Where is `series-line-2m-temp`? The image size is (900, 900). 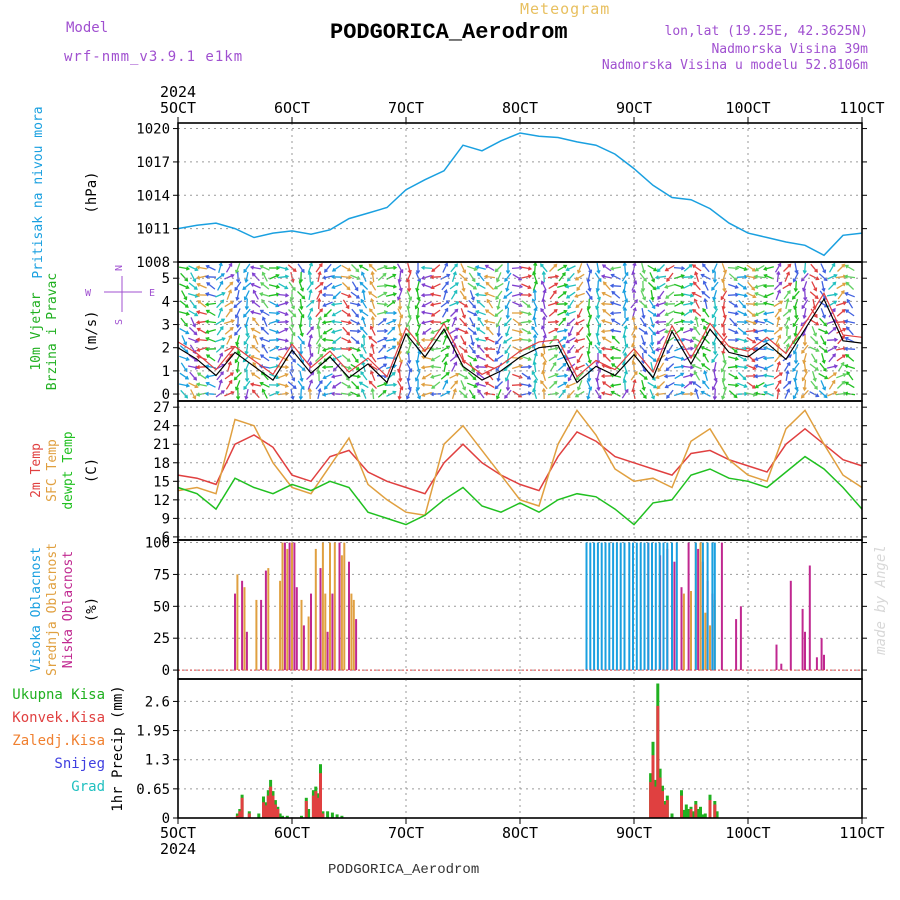 series-line-2m-temp is located at coordinates (520, 461).